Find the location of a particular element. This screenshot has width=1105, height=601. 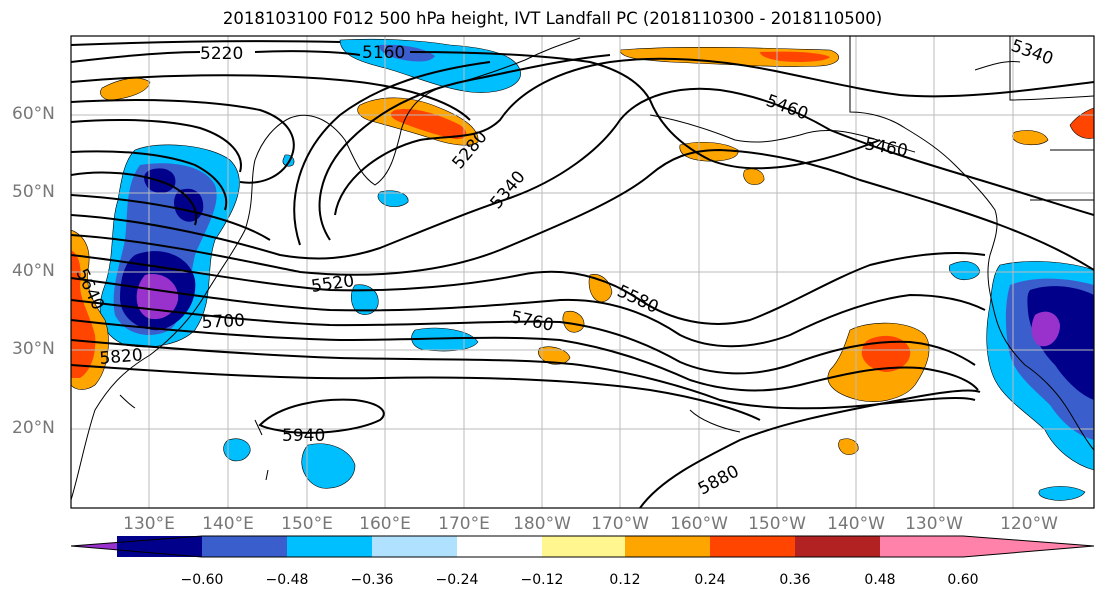

contour-label: 5220 is located at coordinates (221, 54).